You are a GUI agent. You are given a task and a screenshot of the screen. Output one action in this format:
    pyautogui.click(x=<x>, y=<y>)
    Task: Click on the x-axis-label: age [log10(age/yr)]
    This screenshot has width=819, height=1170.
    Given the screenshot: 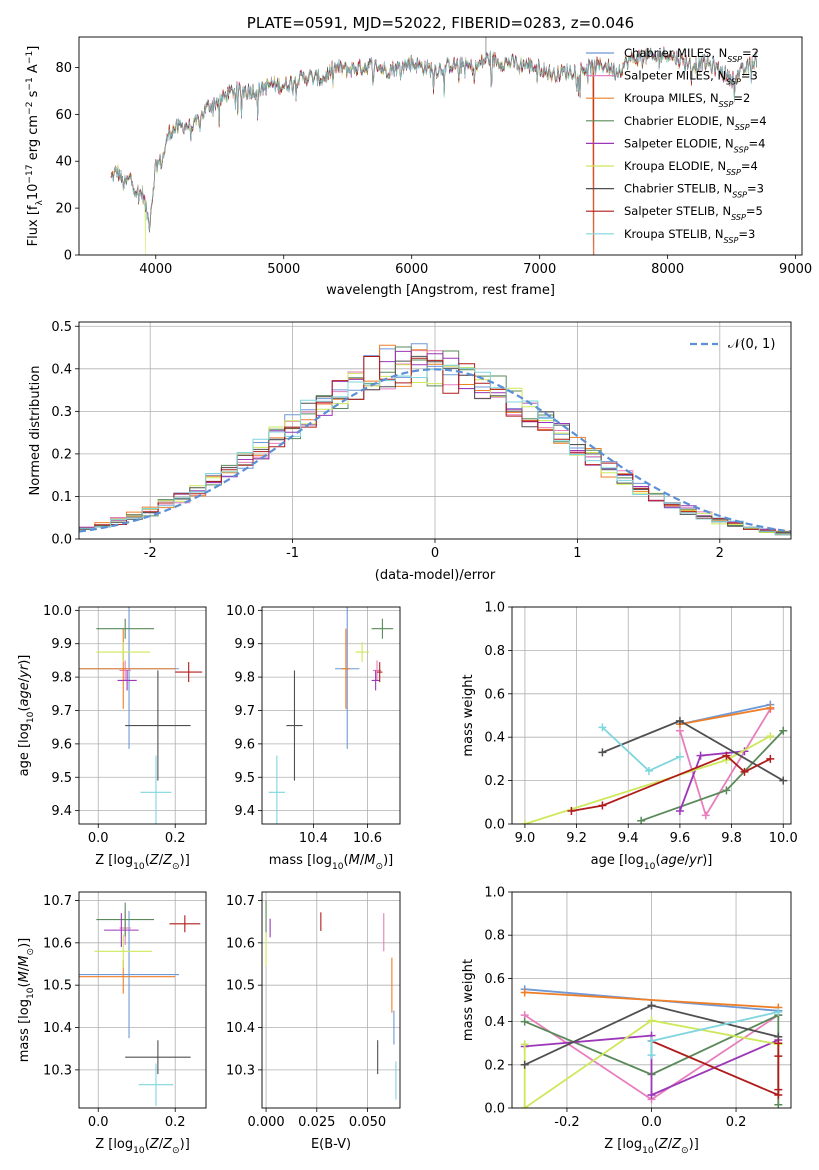 What is the action you would take?
    pyautogui.click(x=652, y=862)
    